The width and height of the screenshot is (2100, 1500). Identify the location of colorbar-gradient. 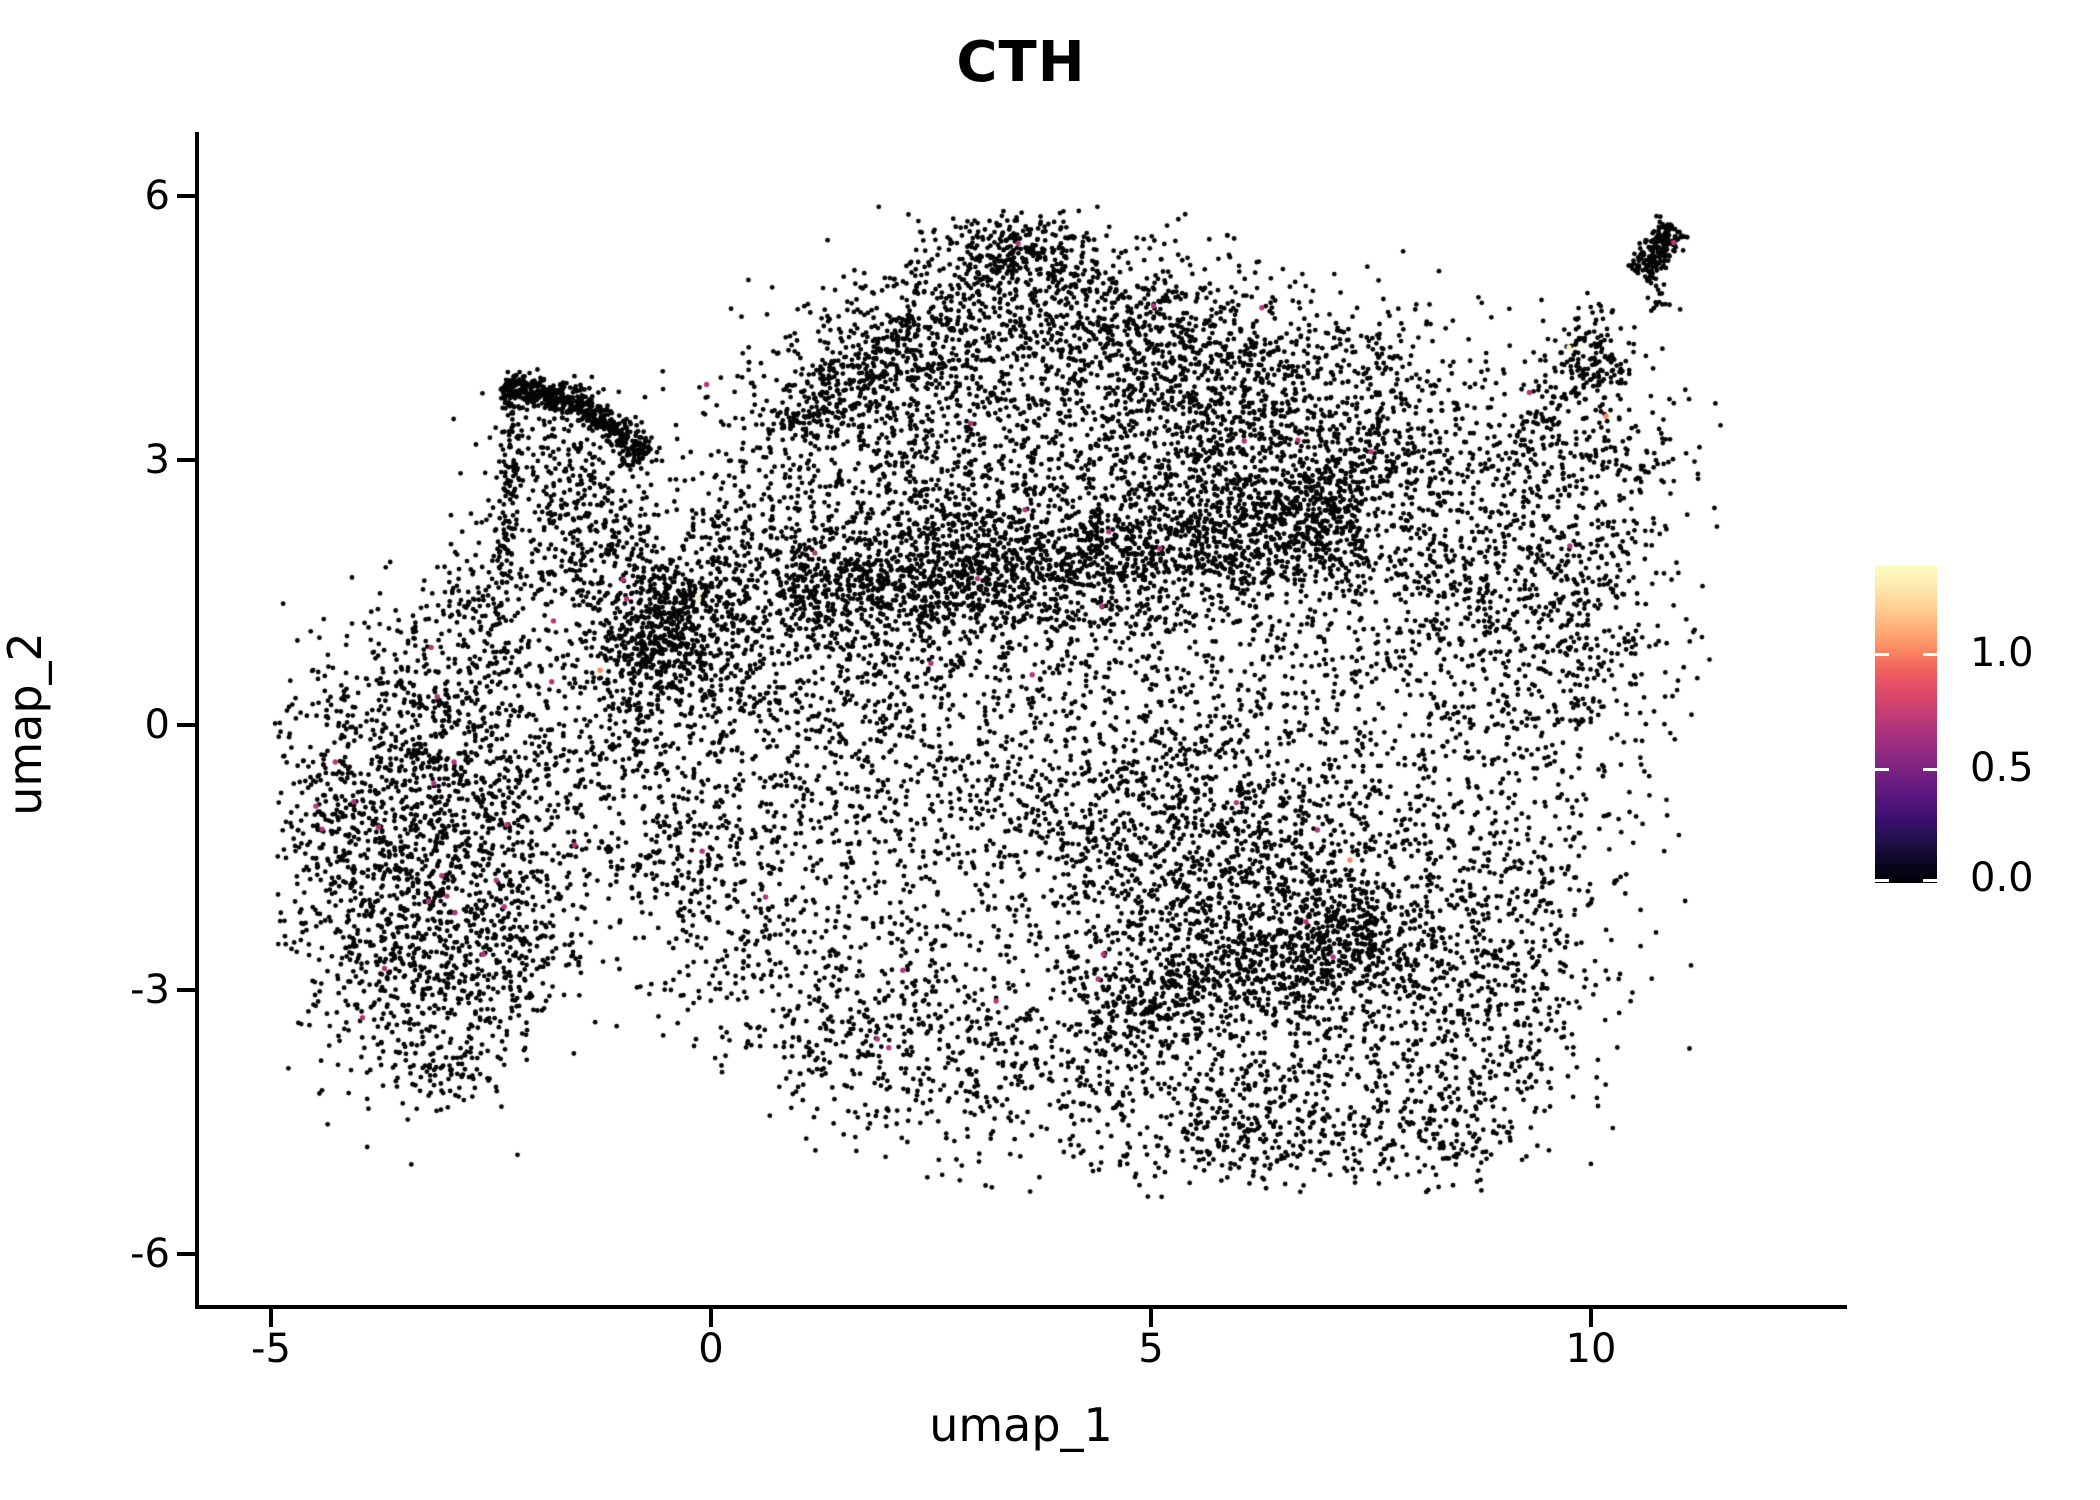
(1906, 724).